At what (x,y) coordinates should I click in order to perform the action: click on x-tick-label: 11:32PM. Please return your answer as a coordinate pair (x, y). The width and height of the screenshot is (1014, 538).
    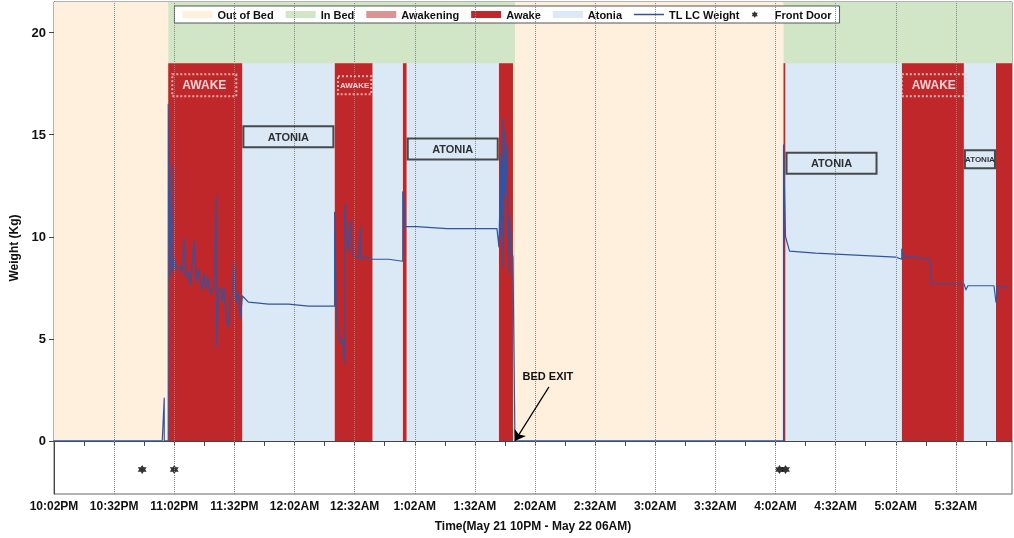
    Looking at the image, I should click on (234, 506).